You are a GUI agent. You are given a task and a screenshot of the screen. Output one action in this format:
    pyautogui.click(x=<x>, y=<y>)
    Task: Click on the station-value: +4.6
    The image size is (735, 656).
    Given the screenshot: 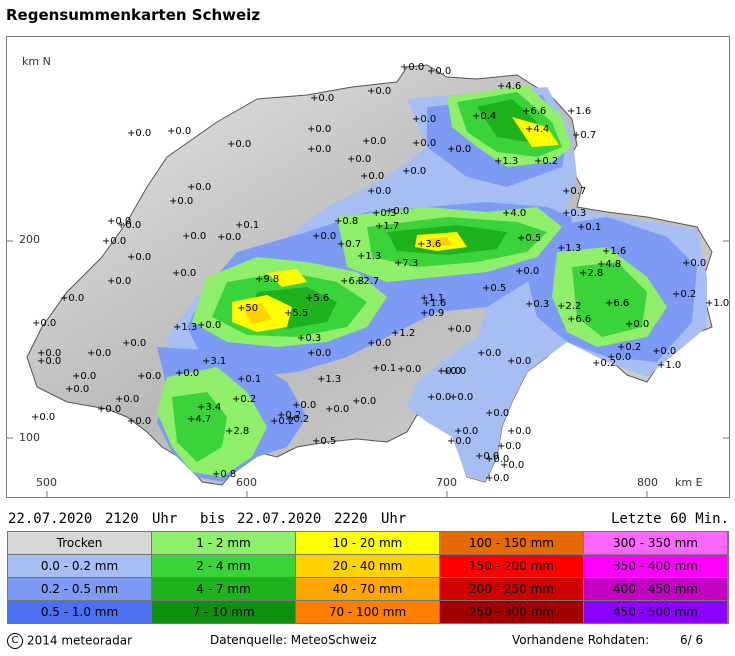 What is the action you would take?
    pyautogui.click(x=509, y=86)
    